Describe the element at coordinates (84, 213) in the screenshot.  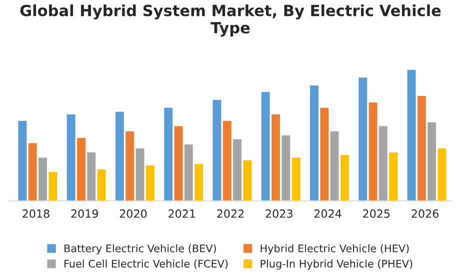
I see `x-tick-label: 2019` at that location.